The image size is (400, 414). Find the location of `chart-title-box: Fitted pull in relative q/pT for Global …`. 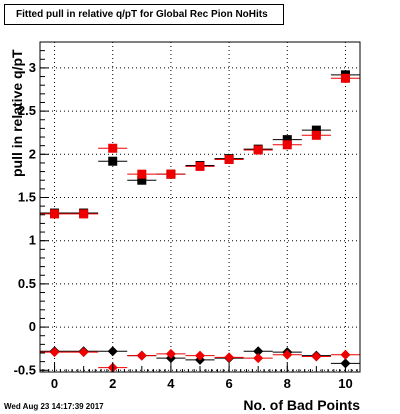

chart-title-box: Fitted pull in relative q/pT for Global … is located at coordinates (144, 14).